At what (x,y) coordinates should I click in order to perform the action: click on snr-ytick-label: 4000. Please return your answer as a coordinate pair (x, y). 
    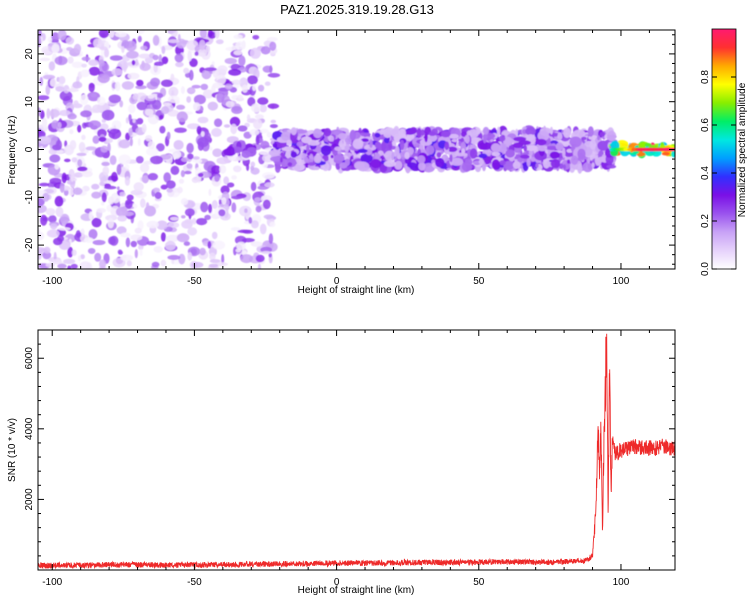
    Looking at the image, I should click on (29, 428).